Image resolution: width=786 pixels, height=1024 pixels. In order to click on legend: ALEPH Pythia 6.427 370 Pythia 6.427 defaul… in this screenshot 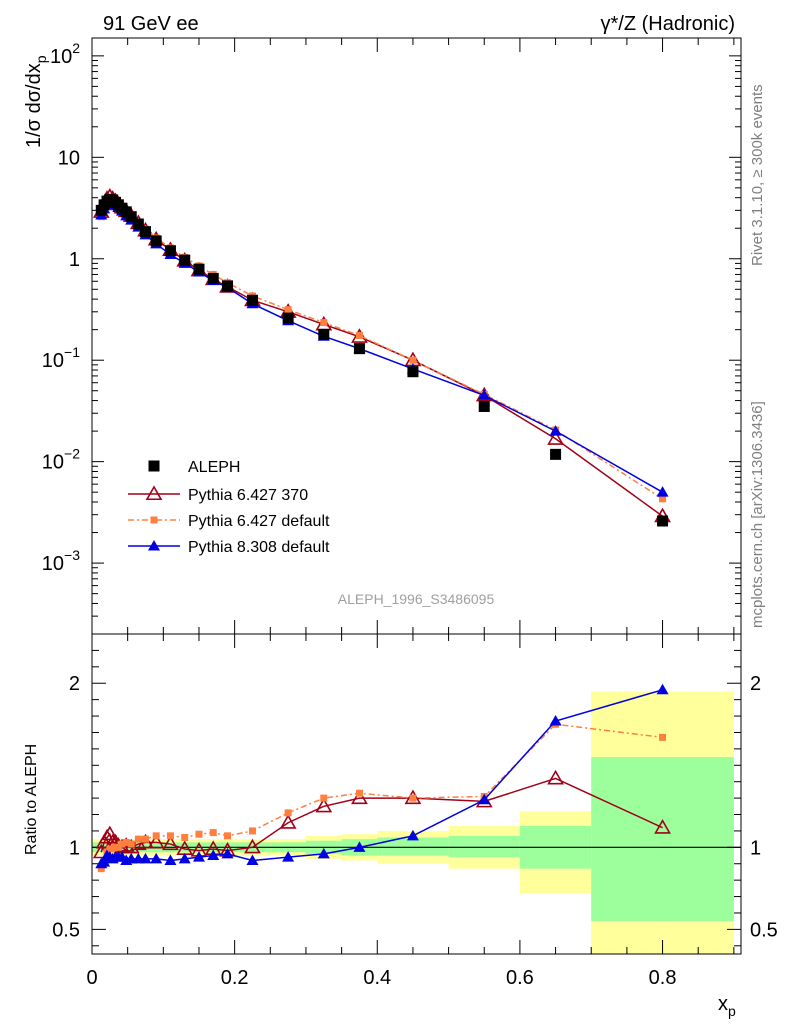, I will do `click(229, 507)`.